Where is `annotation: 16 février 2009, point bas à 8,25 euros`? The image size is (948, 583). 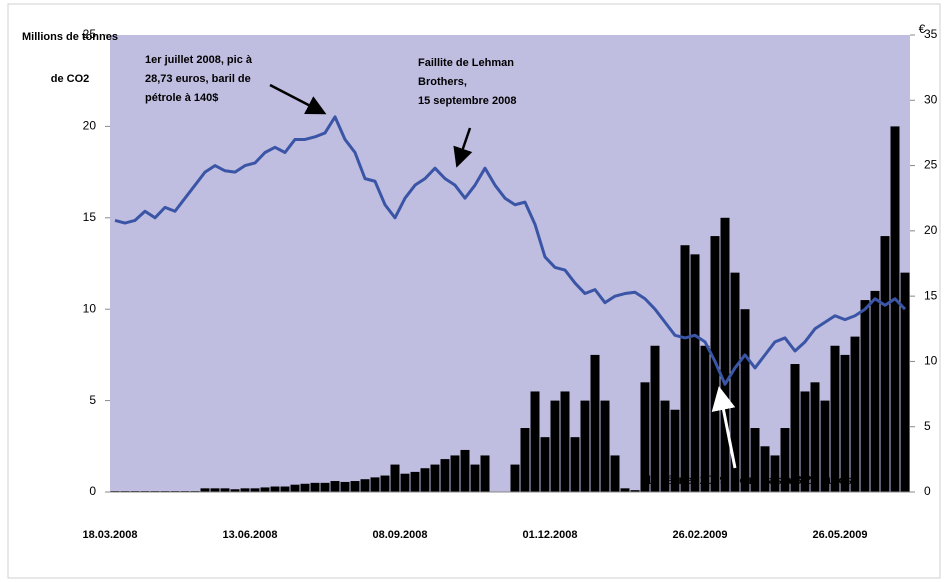 annotation: 16 février 2009, point bas à 8,25 euros is located at coordinates (748, 480).